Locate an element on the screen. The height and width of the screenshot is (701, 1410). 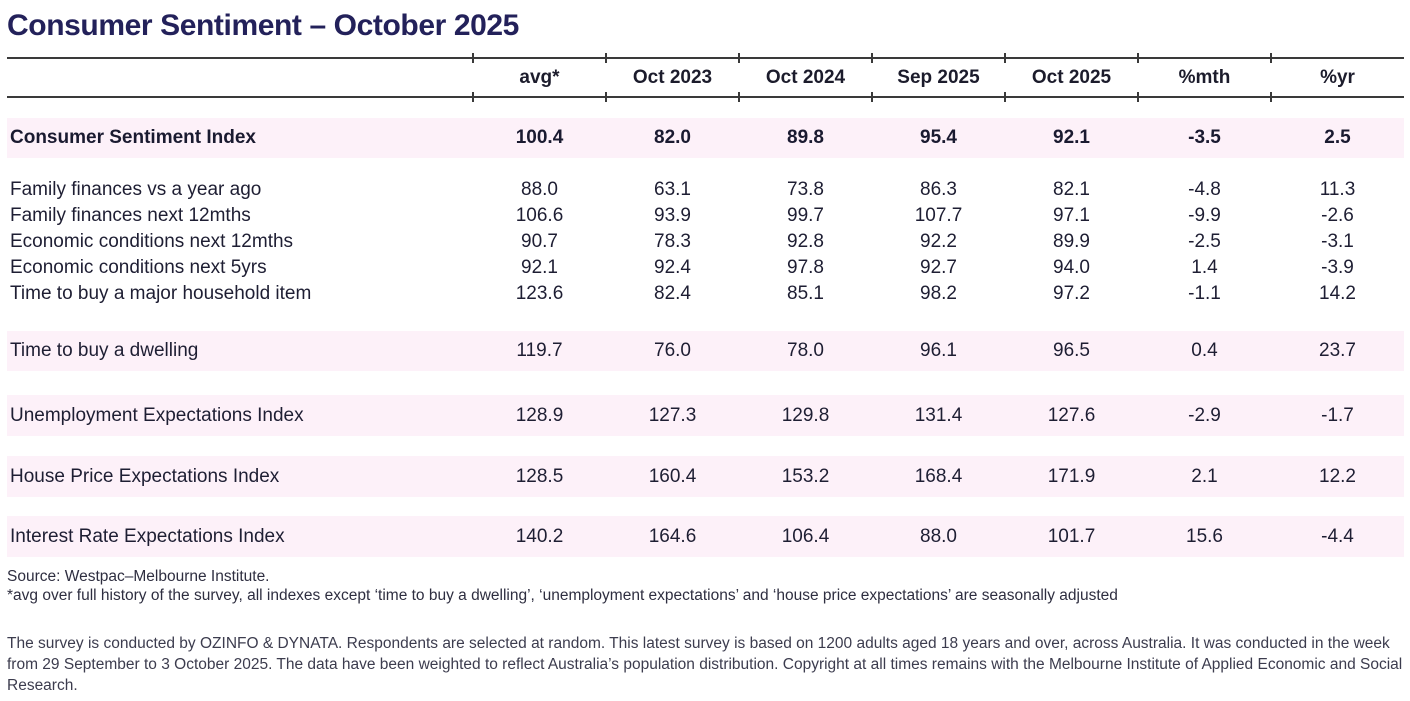
cell-value: 128.9 is located at coordinates (539, 415).